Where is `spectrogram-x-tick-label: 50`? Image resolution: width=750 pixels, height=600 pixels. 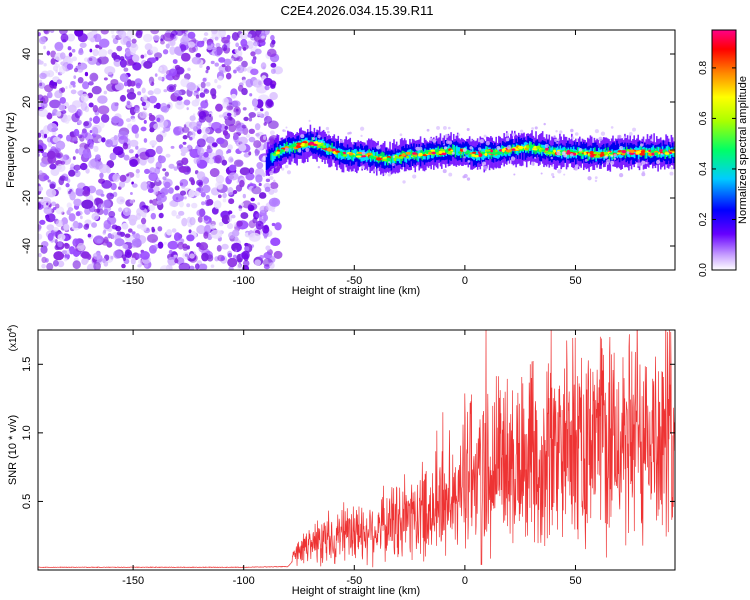
spectrogram-x-tick-label: 50 is located at coordinates (575, 281).